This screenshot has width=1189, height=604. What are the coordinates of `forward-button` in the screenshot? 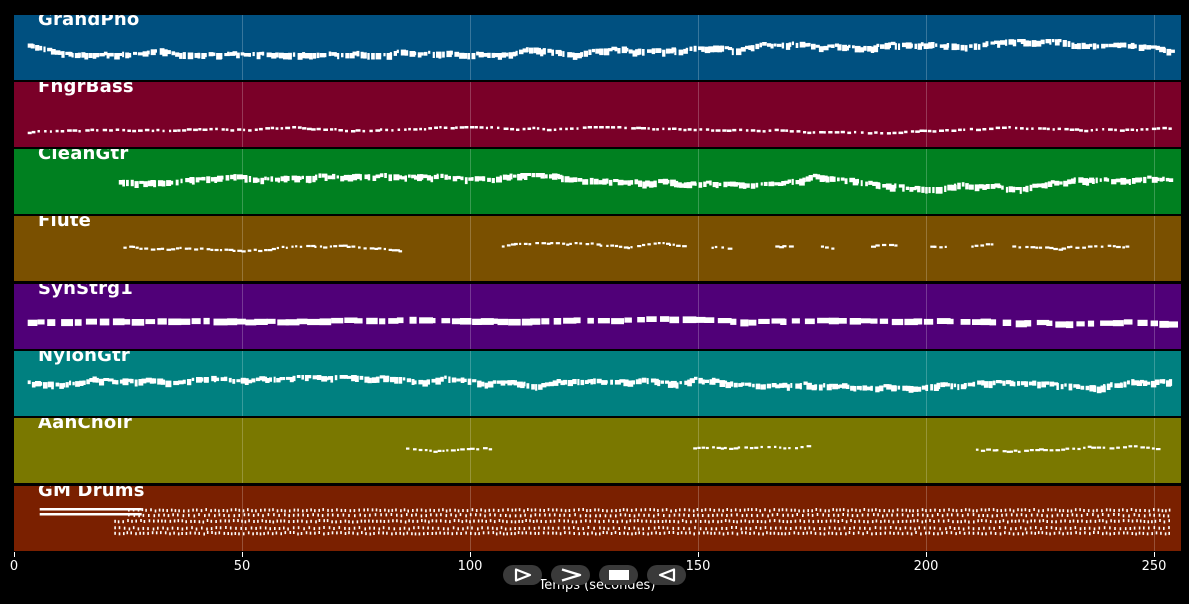 It's located at (570, 575).